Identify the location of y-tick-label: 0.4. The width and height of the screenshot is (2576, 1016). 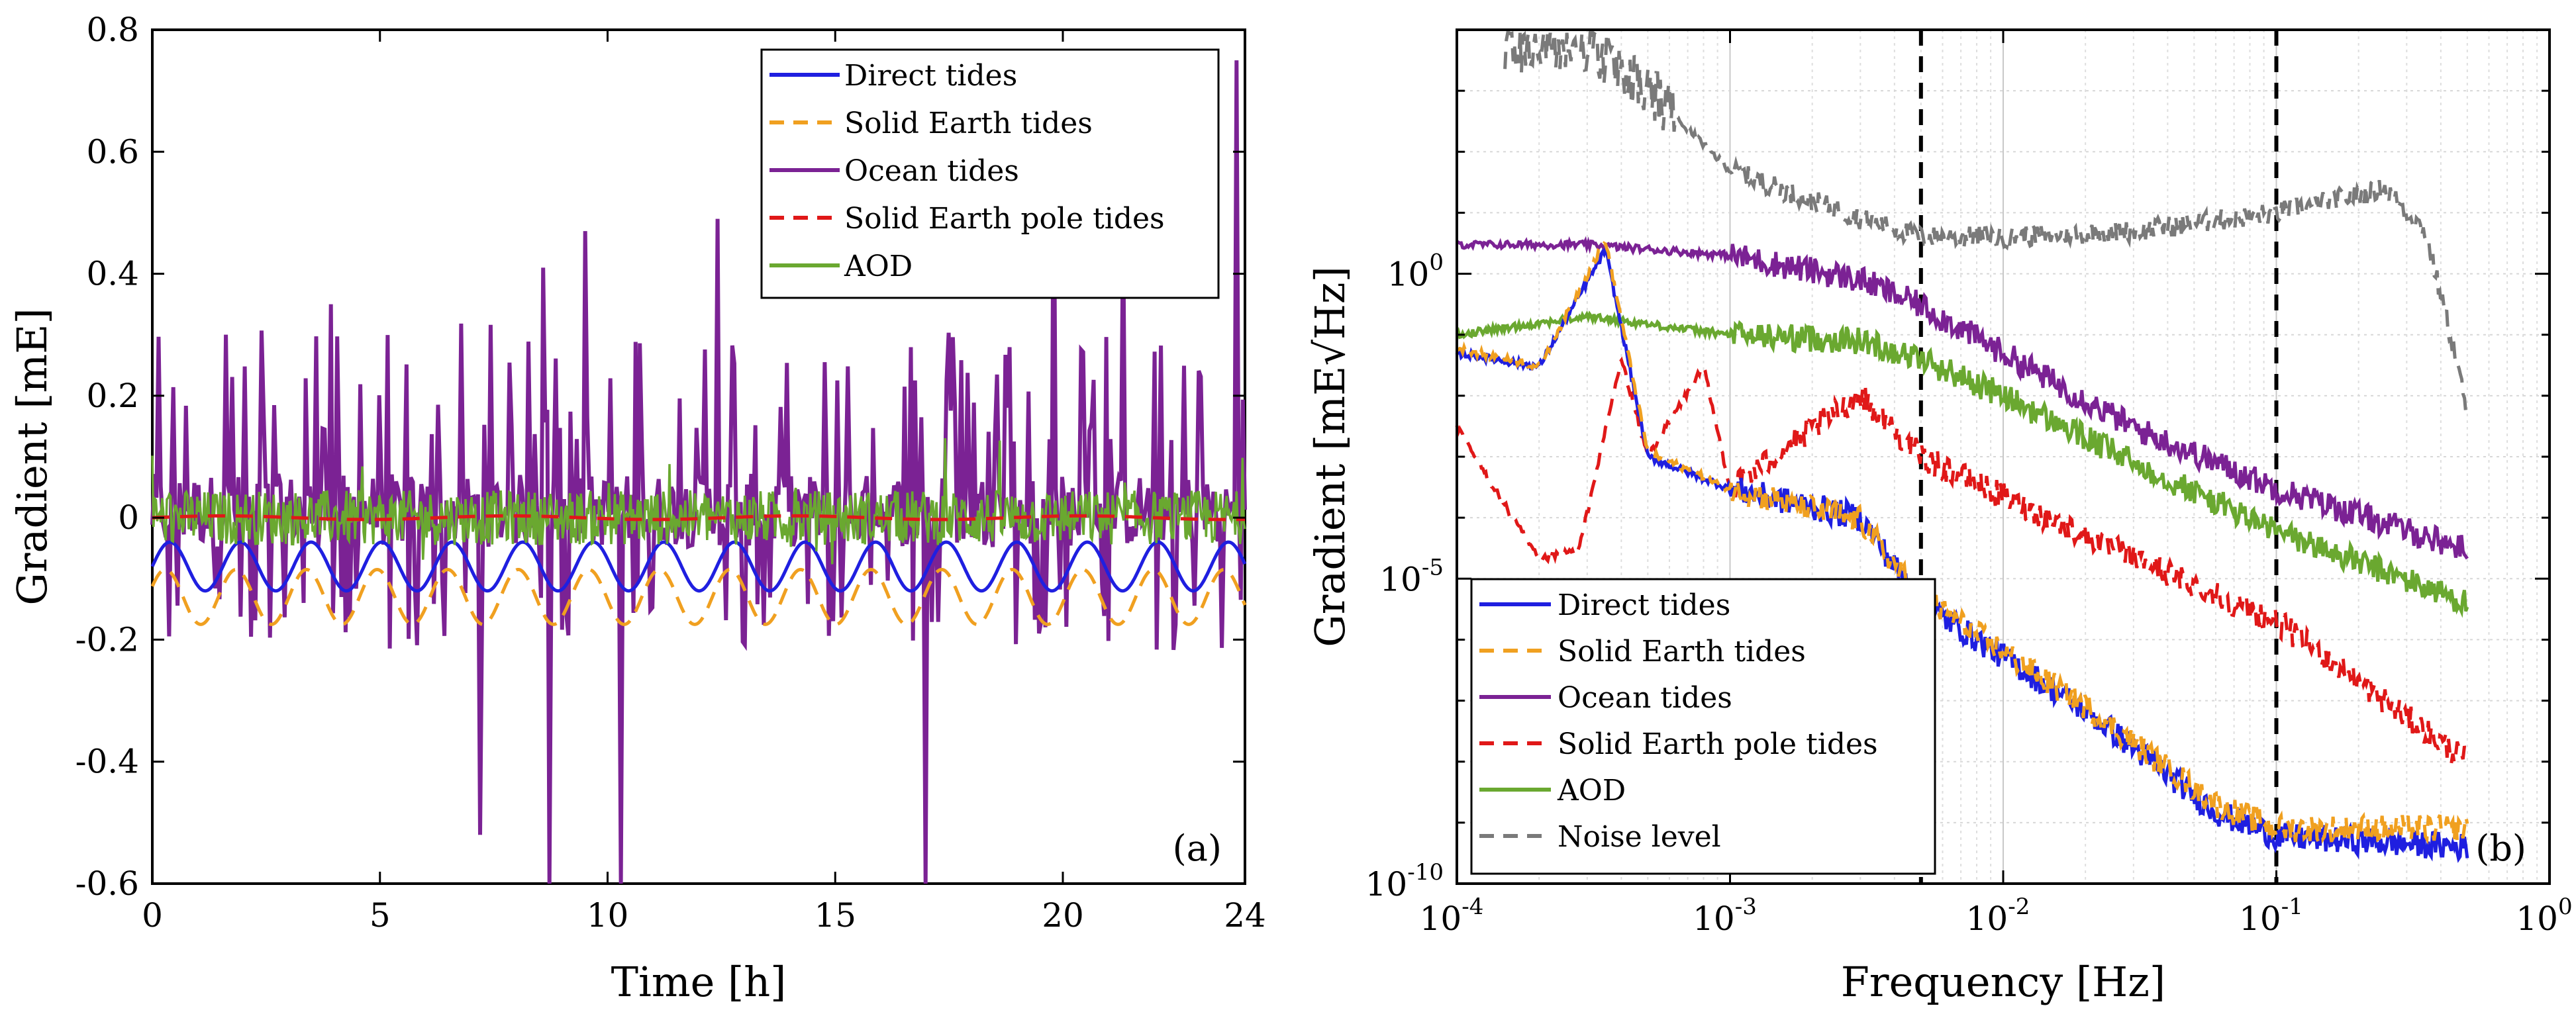
(112, 274).